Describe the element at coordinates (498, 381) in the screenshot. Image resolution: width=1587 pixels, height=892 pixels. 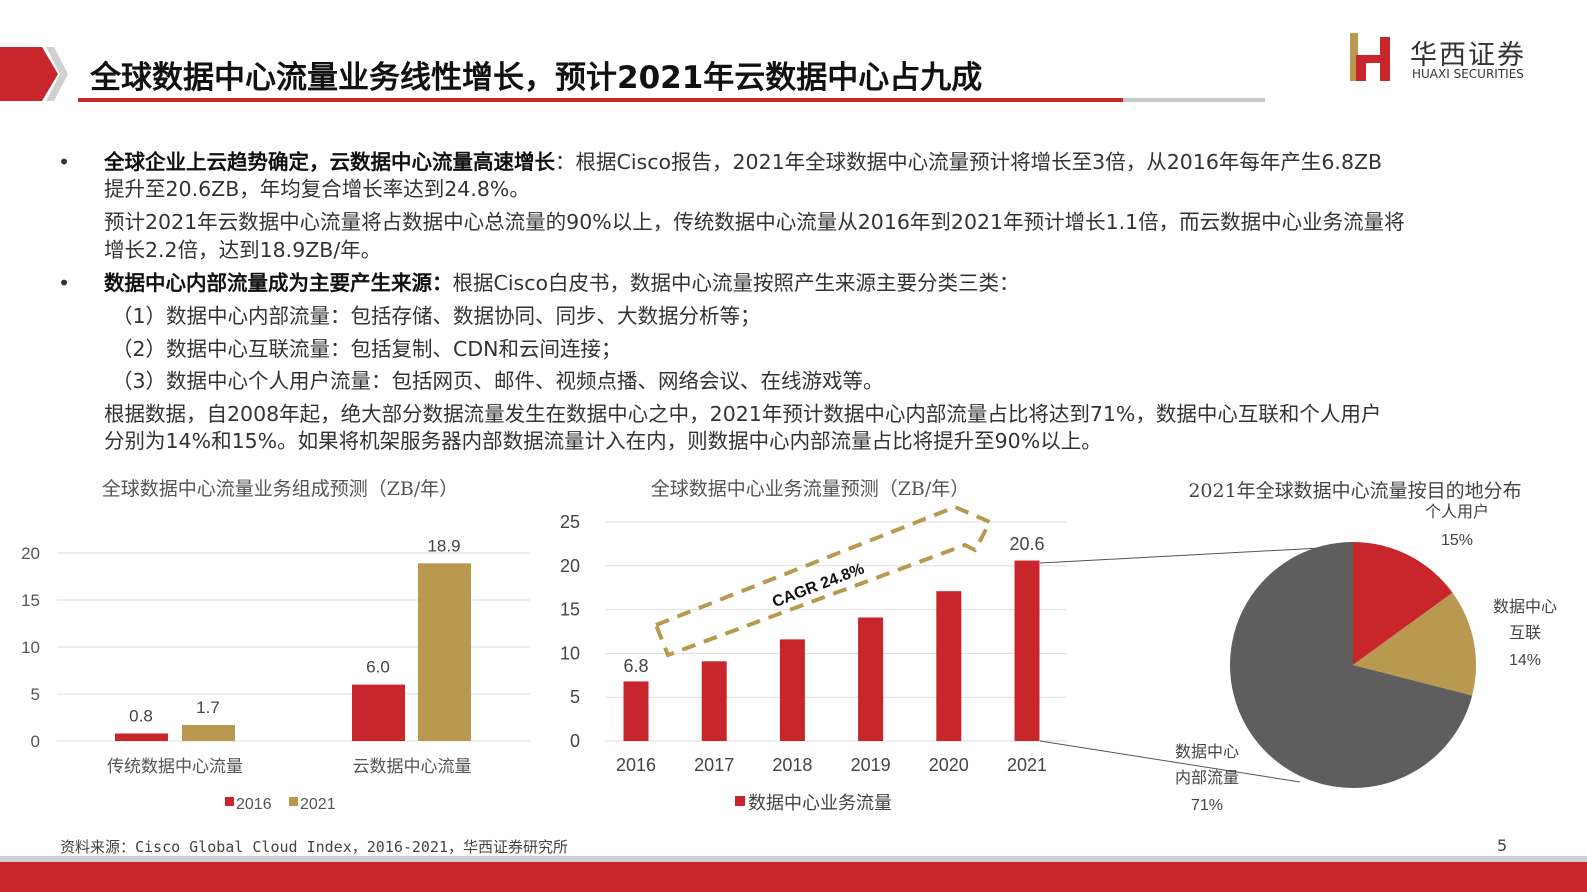
I see `list-item-3: （3）数据中心个人用户流量：包括网页、邮件、视频点播、网络会议、在线游戏等。` at that location.